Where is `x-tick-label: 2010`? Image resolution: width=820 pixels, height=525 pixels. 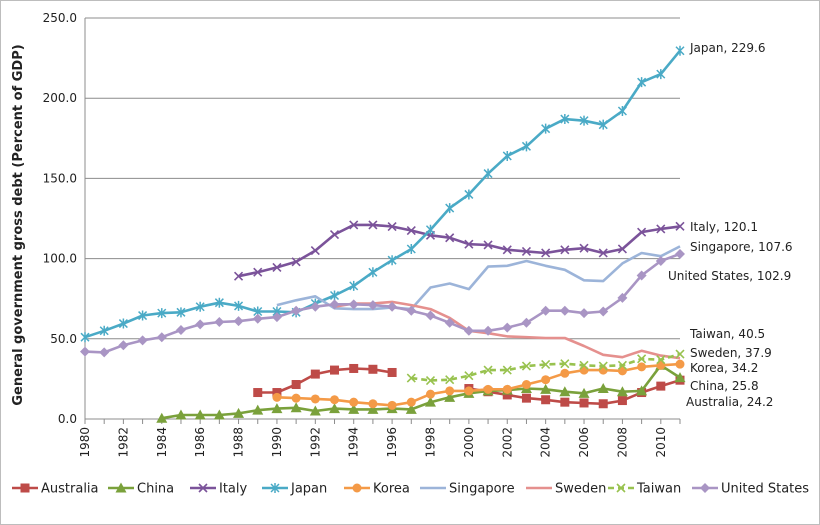 x-tick-label: 2010 is located at coordinates (661, 442).